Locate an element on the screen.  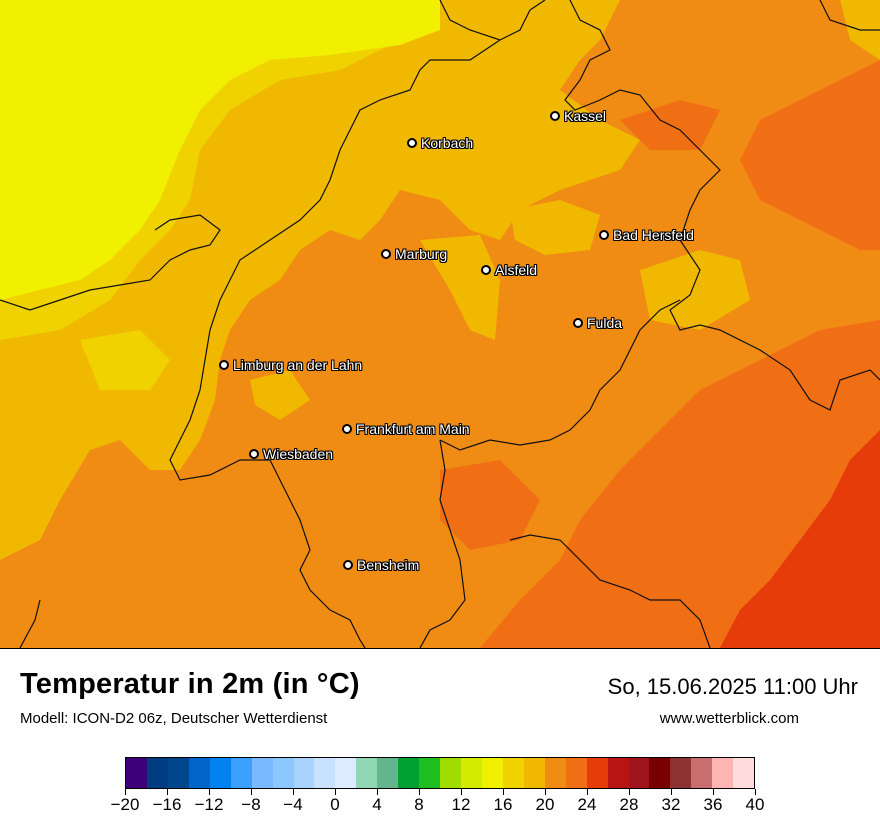
legend-tick-label: 24 is located at coordinates (587, 804).